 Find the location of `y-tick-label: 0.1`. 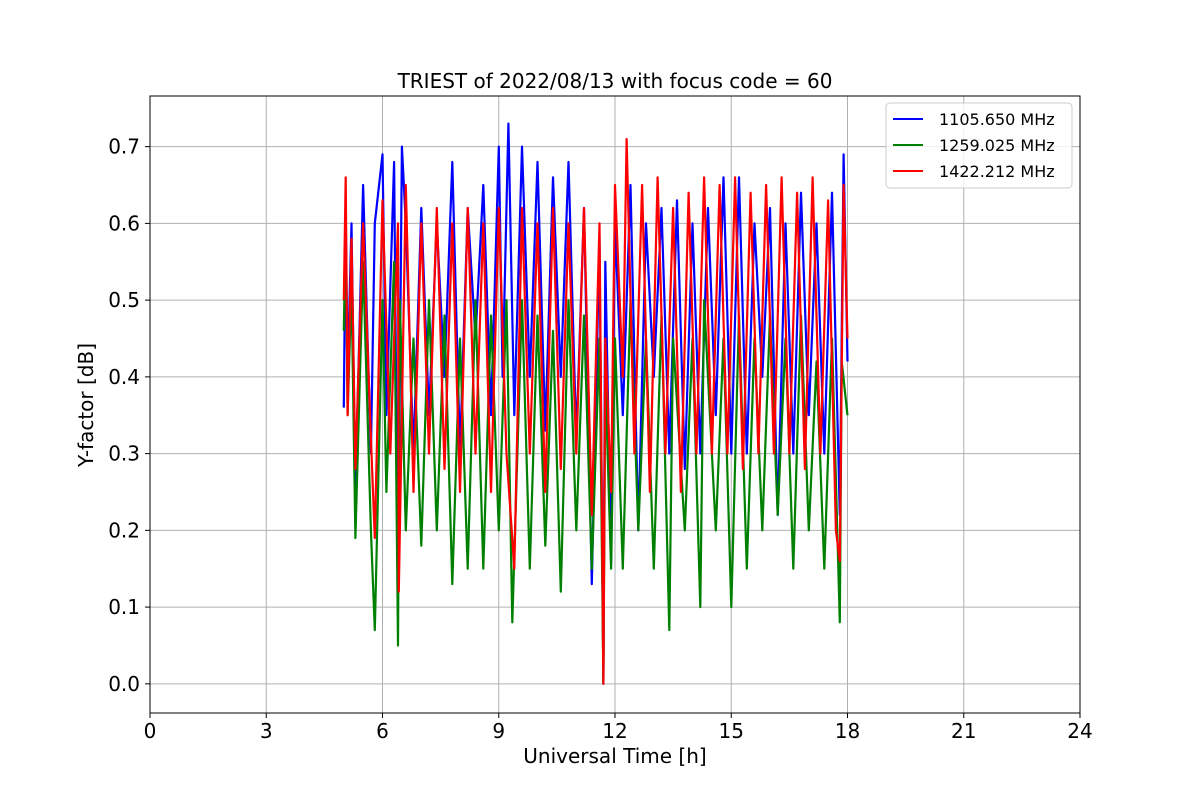

y-tick-label: 0.1 is located at coordinates (124, 607).